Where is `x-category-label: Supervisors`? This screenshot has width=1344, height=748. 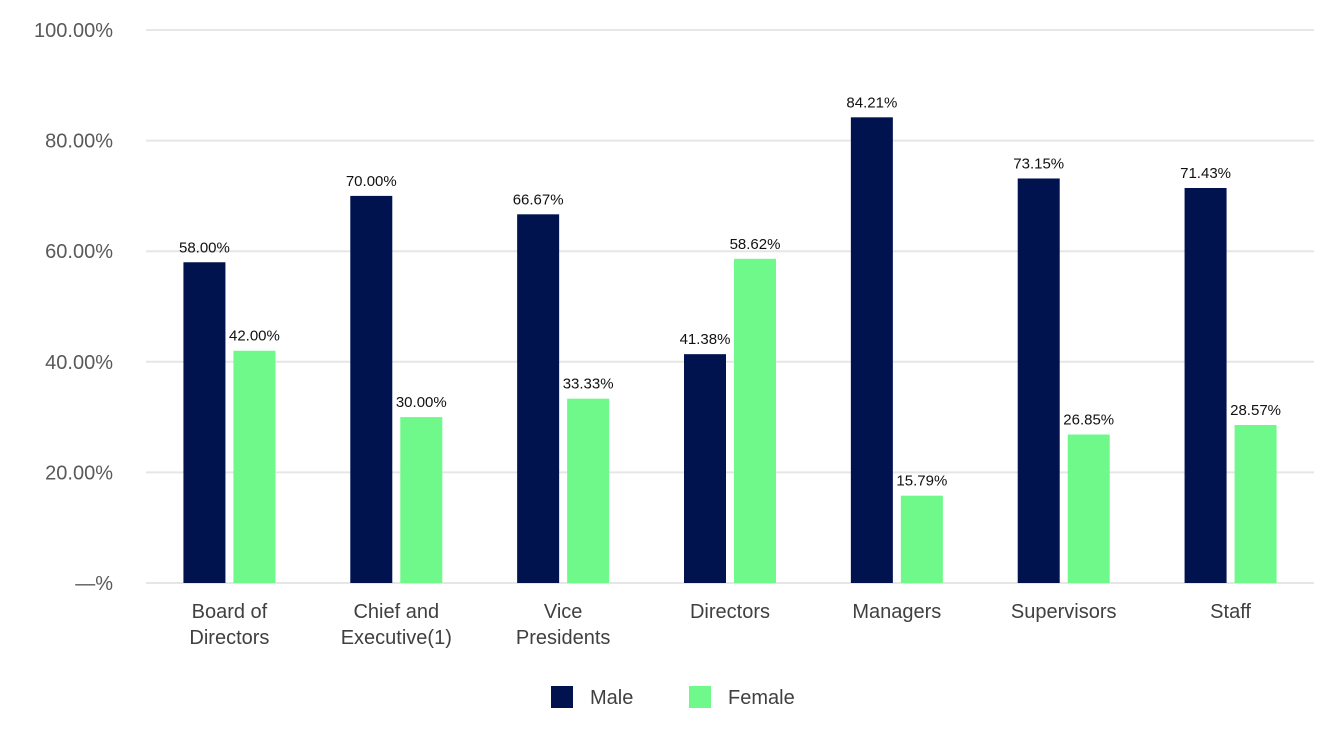
x-category-label: Supervisors is located at coordinates (1064, 612).